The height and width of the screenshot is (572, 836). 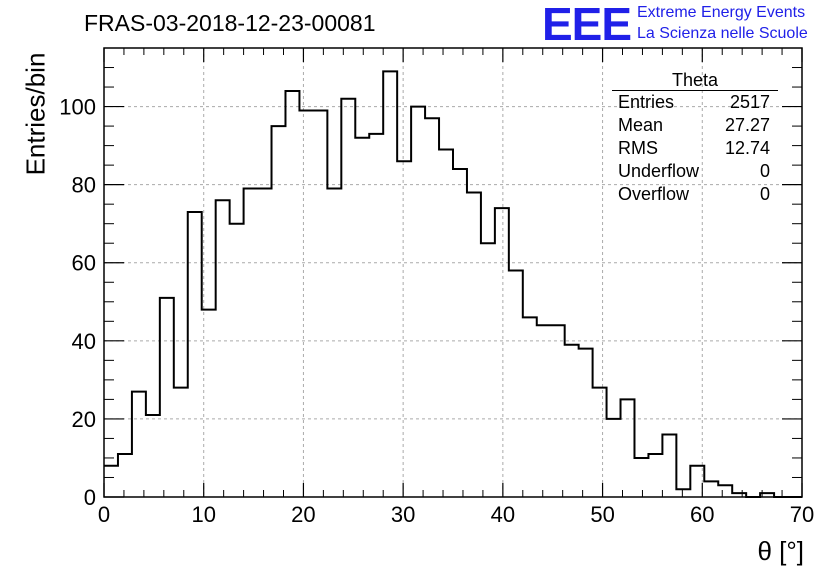 I want to click on logo-line-1: Extreme Energy Events, so click(x=721, y=12).